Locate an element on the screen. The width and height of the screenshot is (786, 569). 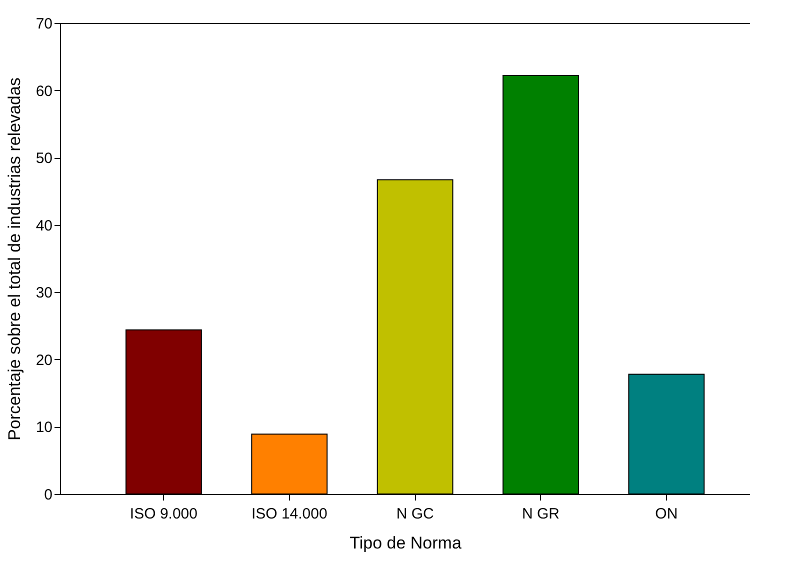
x-tick-label: ISO 14.000 is located at coordinates (289, 514).